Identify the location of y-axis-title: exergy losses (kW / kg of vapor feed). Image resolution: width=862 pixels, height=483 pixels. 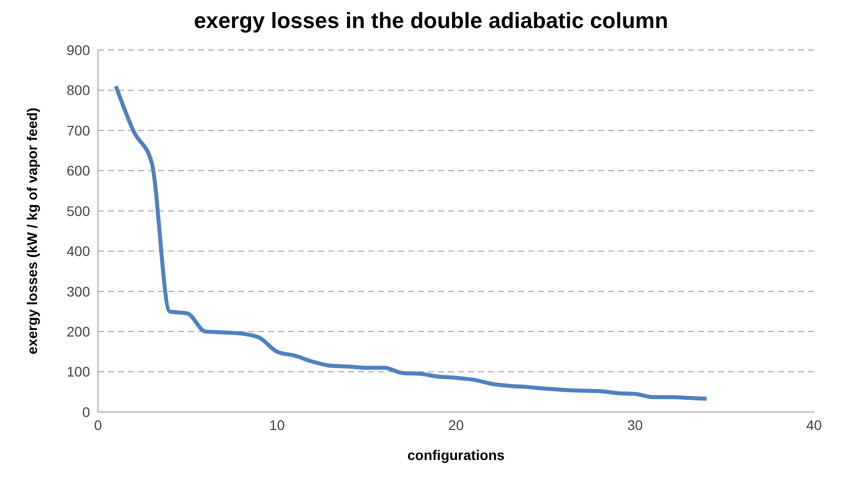
(32, 231).